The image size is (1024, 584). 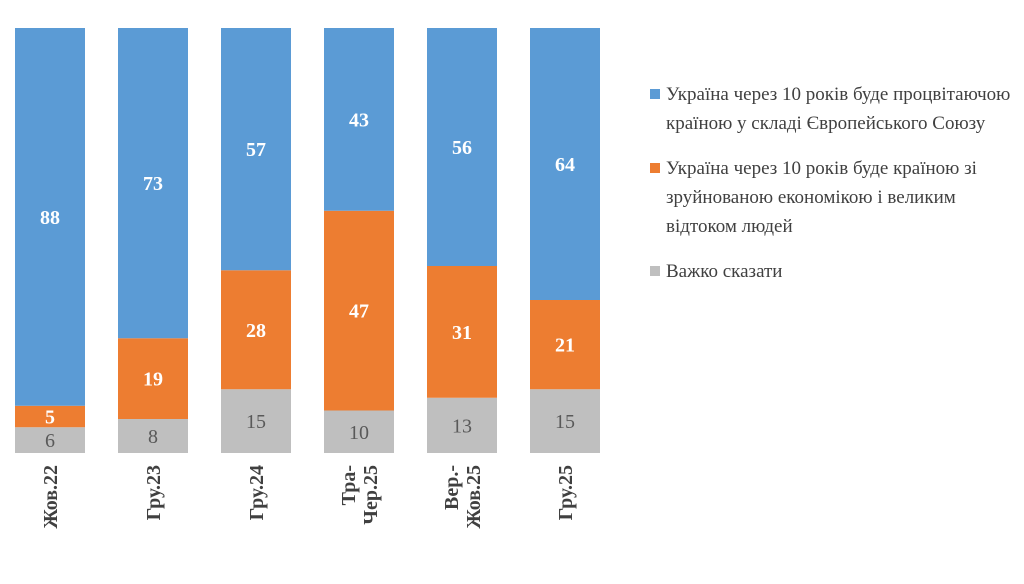 I want to click on x-tick-label: Вер.-, so click(x=452, y=487).